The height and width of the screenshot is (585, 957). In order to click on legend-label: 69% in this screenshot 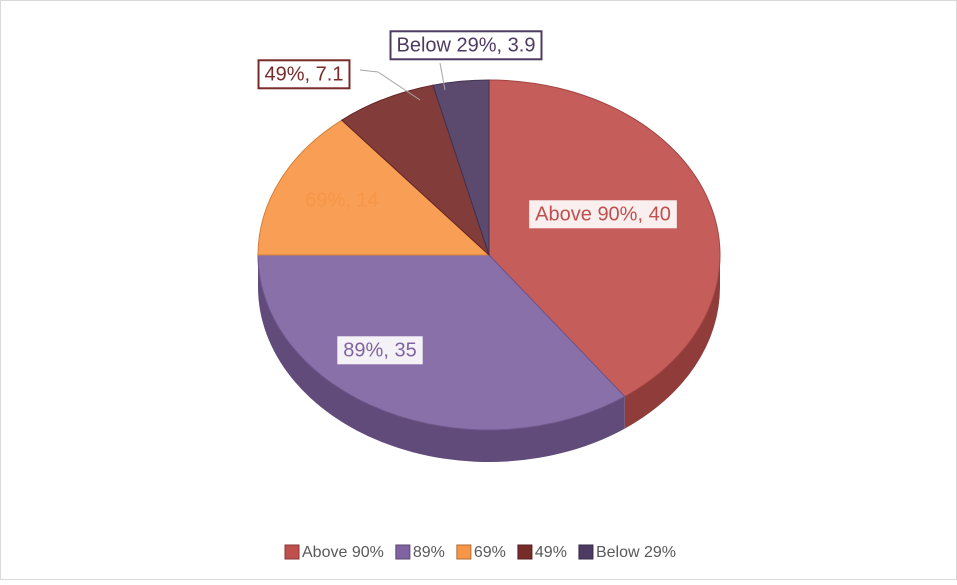, I will do `click(490, 552)`.